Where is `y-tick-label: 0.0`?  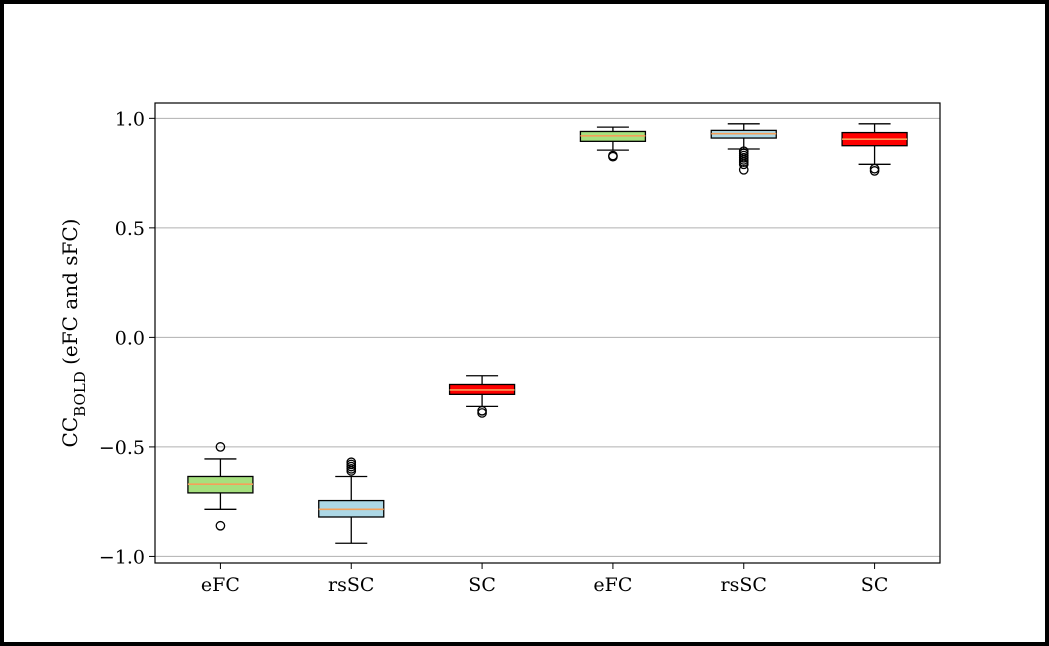 y-tick-label: 0.0 is located at coordinates (130, 338).